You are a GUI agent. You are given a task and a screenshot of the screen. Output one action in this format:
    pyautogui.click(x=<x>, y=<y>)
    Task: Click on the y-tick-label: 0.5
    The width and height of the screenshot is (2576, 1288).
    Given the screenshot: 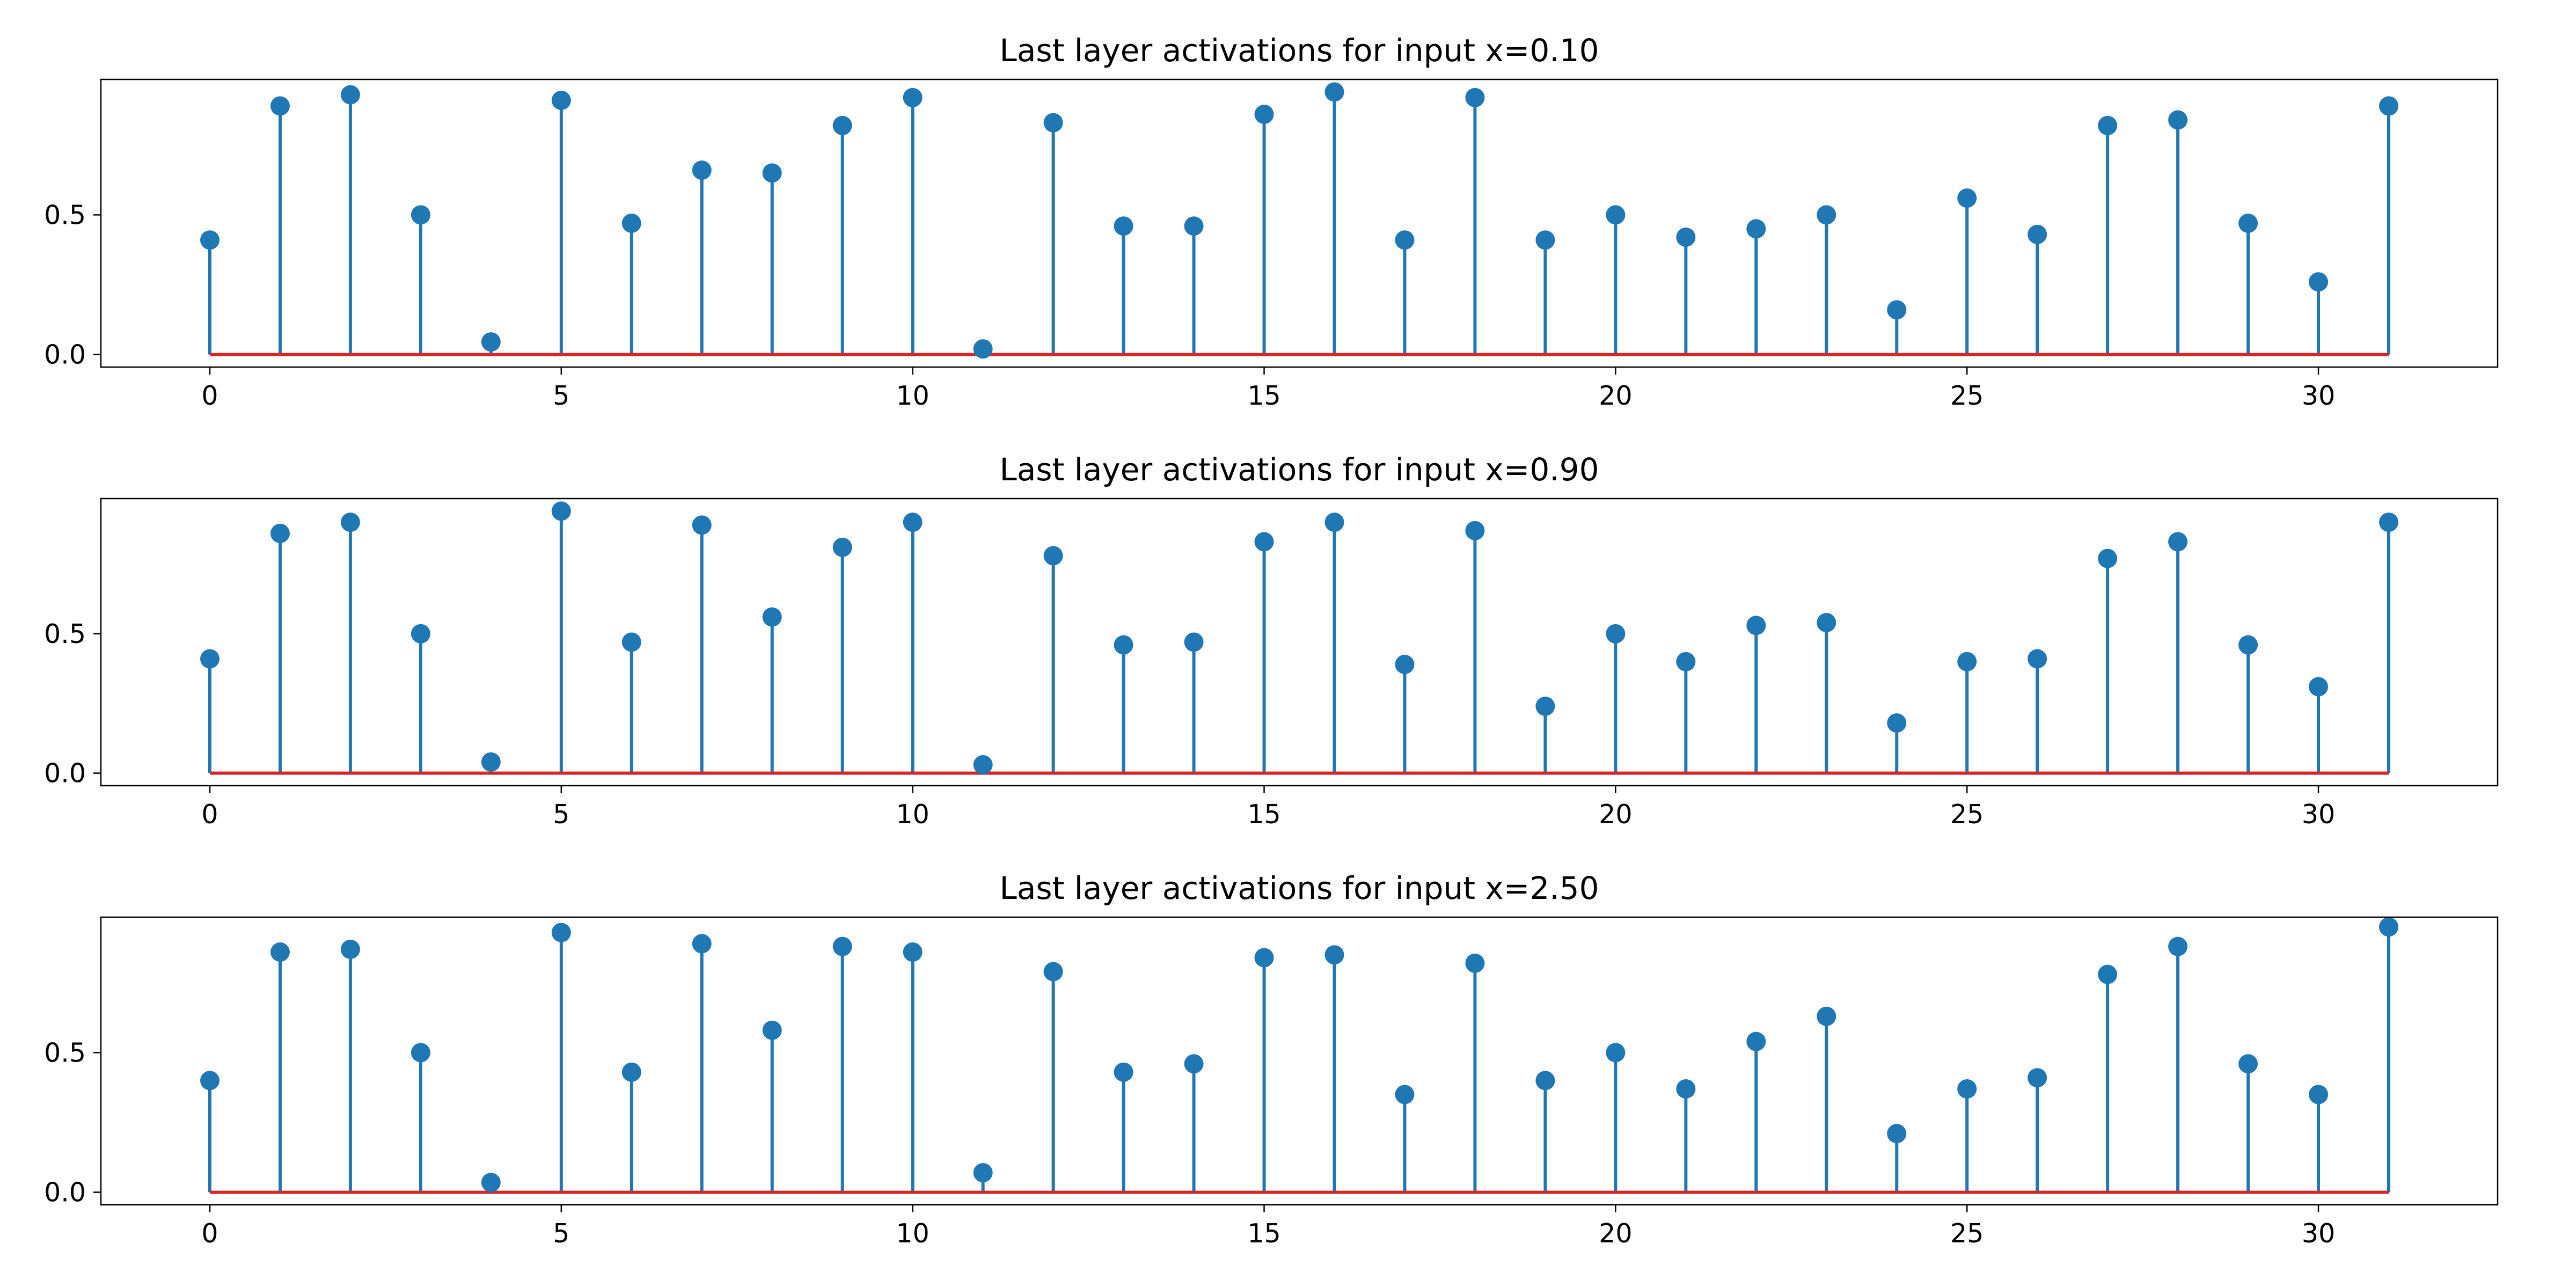 What is the action you would take?
    pyautogui.click(x=65, y=215)
    